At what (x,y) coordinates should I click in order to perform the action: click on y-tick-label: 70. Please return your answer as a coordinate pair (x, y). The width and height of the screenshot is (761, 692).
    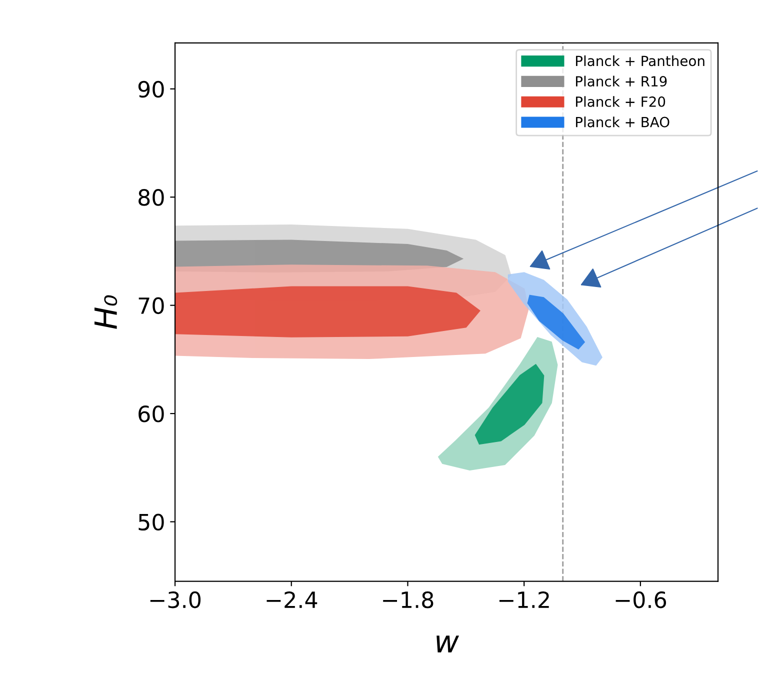
    Looking at the image, I should click on (151, 305).